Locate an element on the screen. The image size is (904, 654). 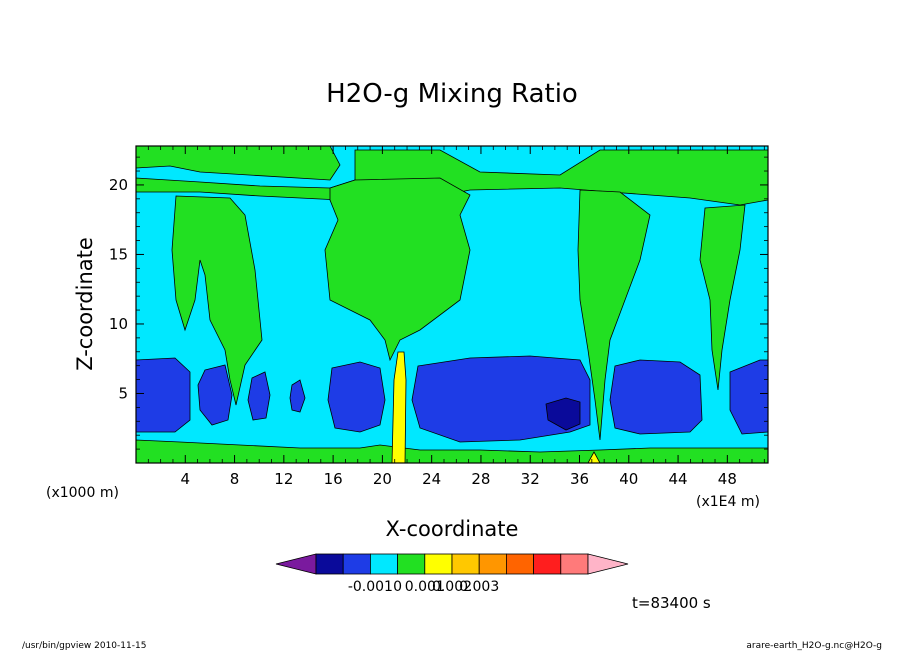
x-tick-label: 4 is located at coordinates (186, 479).